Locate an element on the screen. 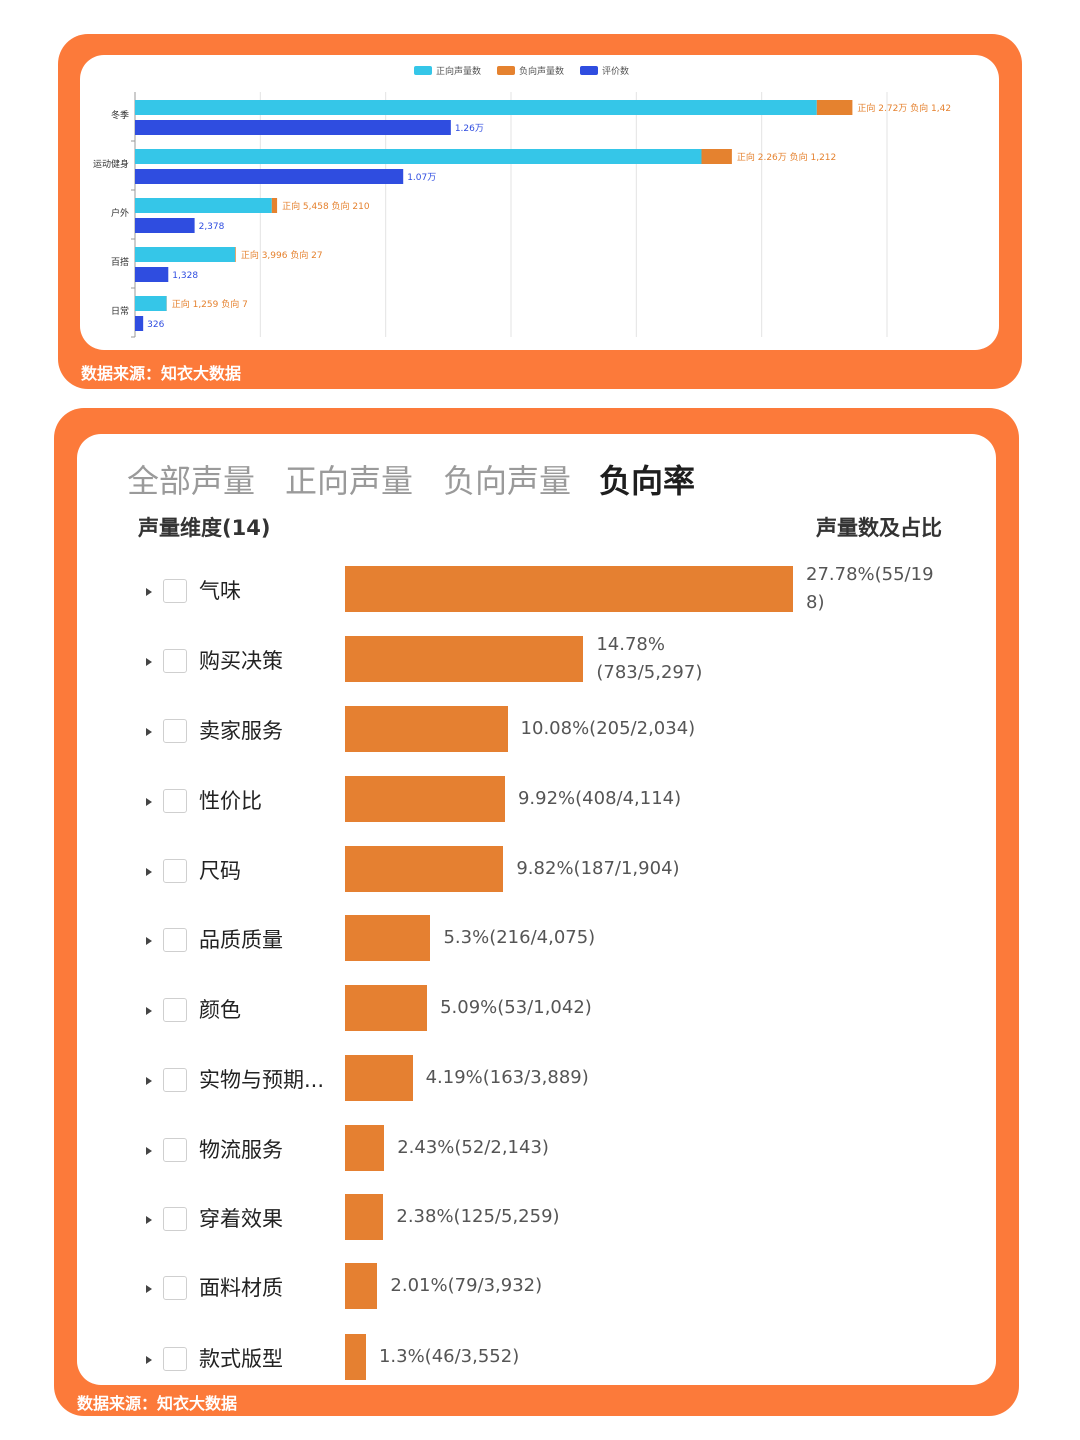  dimension-row: 尺码 9.82%(187/1,904) is located at coordinates (536, 881).